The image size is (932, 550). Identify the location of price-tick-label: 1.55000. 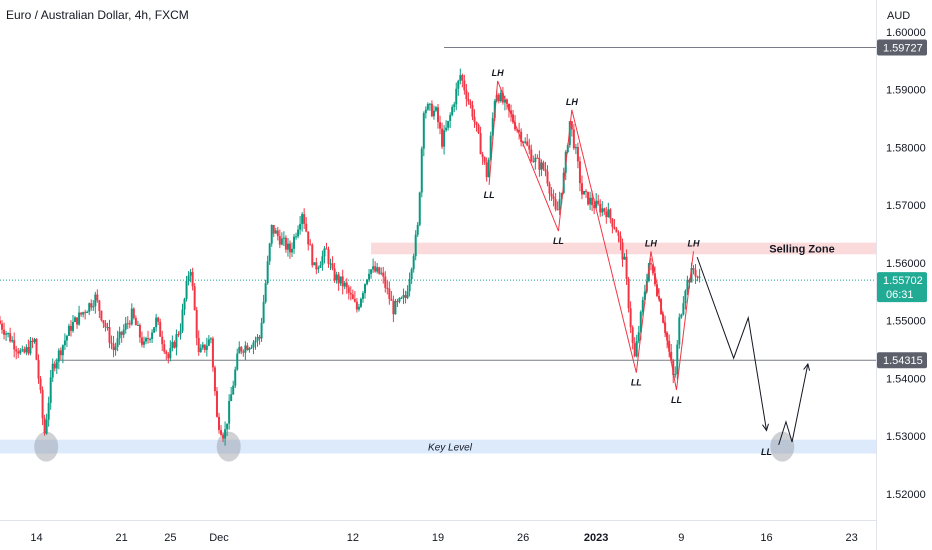
(906, 322).